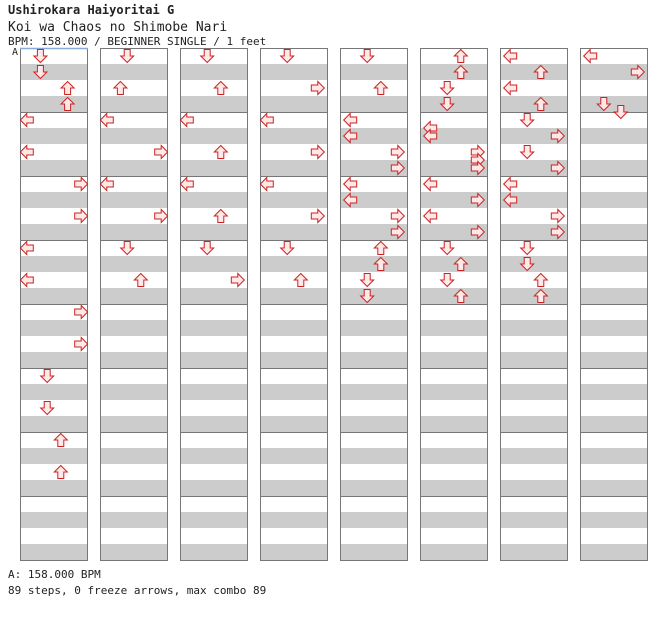 The width and height of the screenshot is (672, 620). I want to click on bpm-summary: A: 158.000 BPM, so click(54, 574).